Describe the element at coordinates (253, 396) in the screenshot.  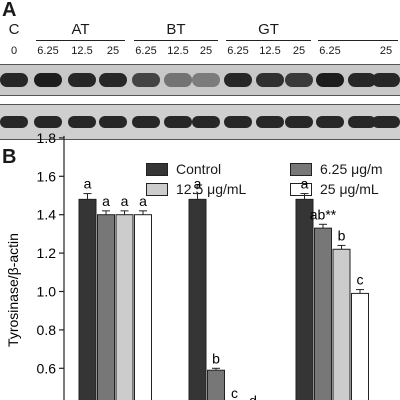
I see `significance-label: d` at that location.